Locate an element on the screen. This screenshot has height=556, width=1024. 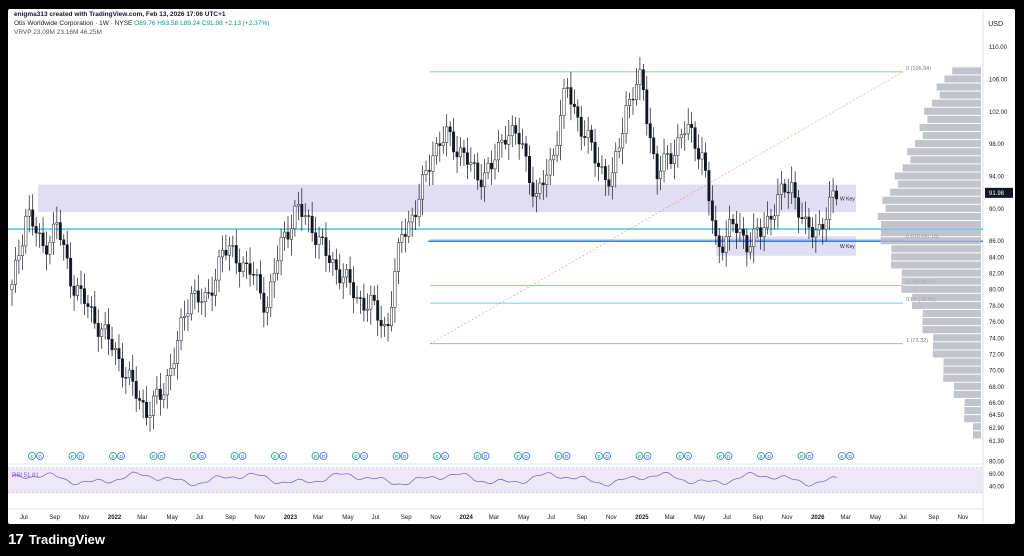
price-tick-label: 106.00 is located at coordinates (998, 80).